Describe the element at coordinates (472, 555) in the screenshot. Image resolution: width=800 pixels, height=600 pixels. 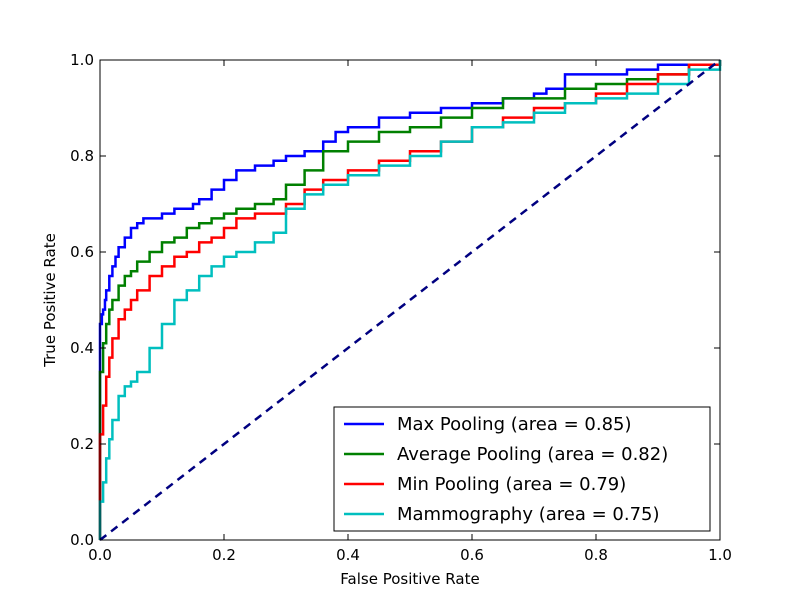
I see `x-tick-label: 0.6` at that location.